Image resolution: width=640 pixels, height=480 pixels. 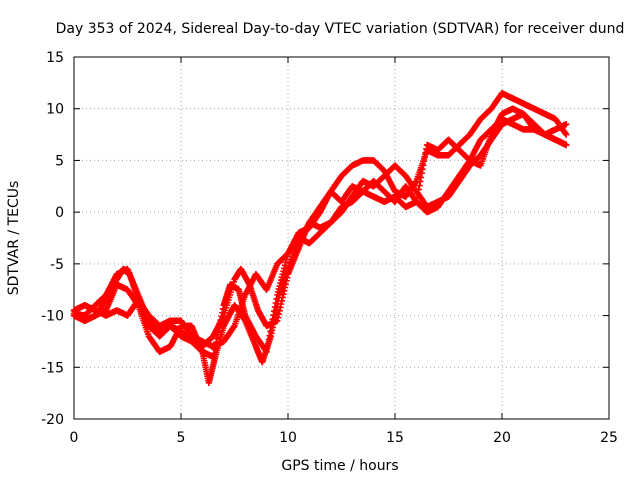 What do you see at coordinates (59, 161) in the screenshot?
I see `y-tick-label: 5` at bounding box center [59, 161].